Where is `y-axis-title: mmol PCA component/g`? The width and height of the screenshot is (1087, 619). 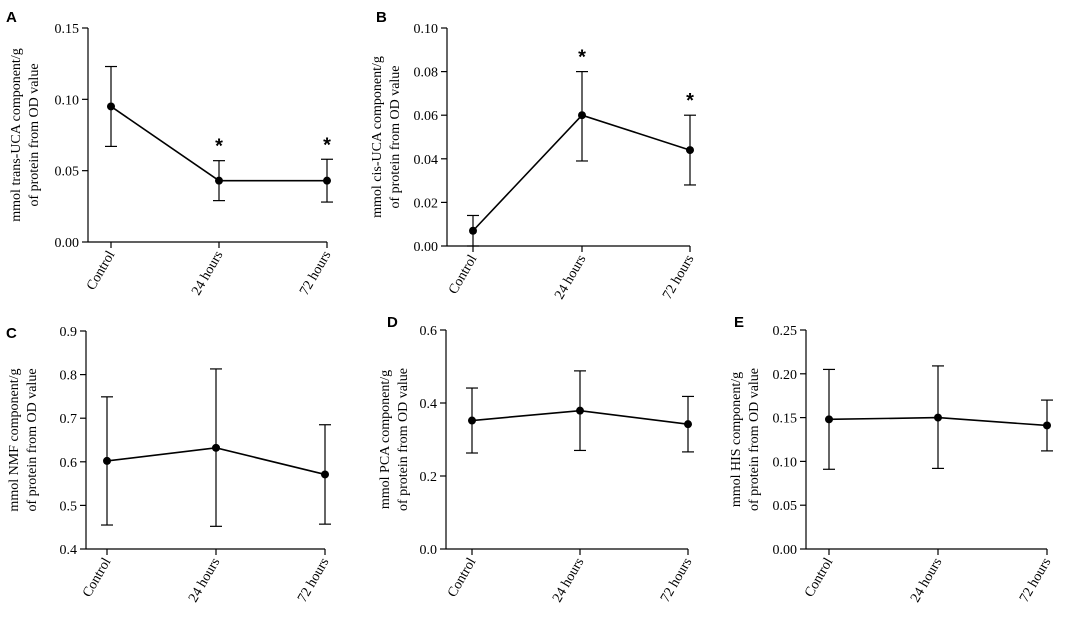 y-axis-title: mmol PCA component/g is located at coordinates (385, 439).